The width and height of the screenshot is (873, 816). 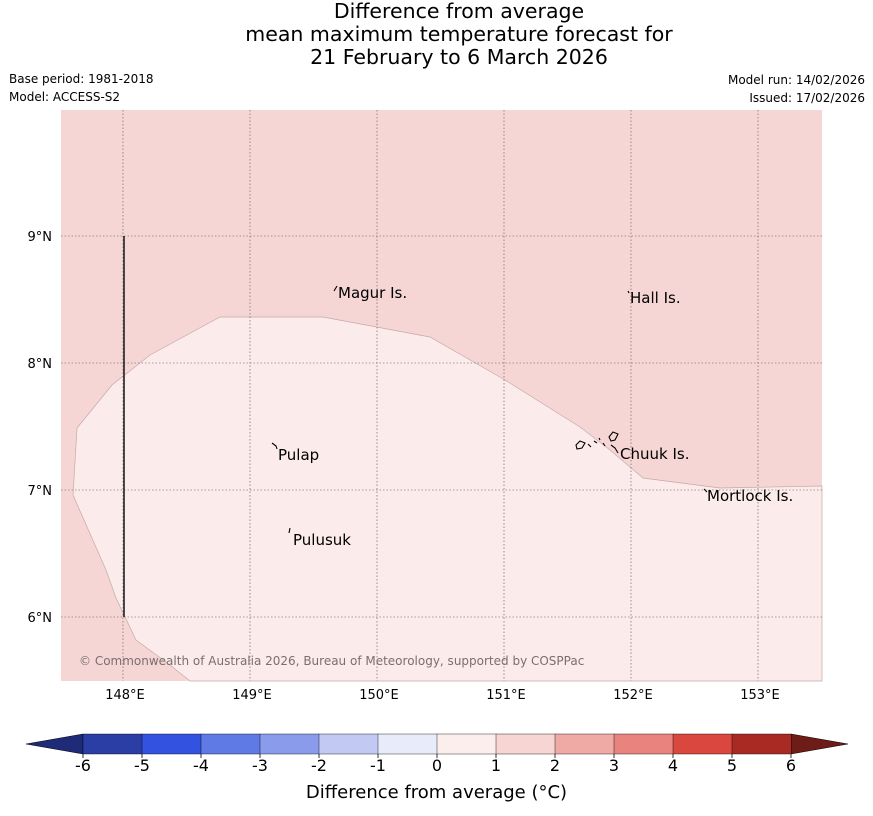 I want to click on lat-tick-labels: 9°N 8°N 7°N 6°N, so click(x=40, y=428).